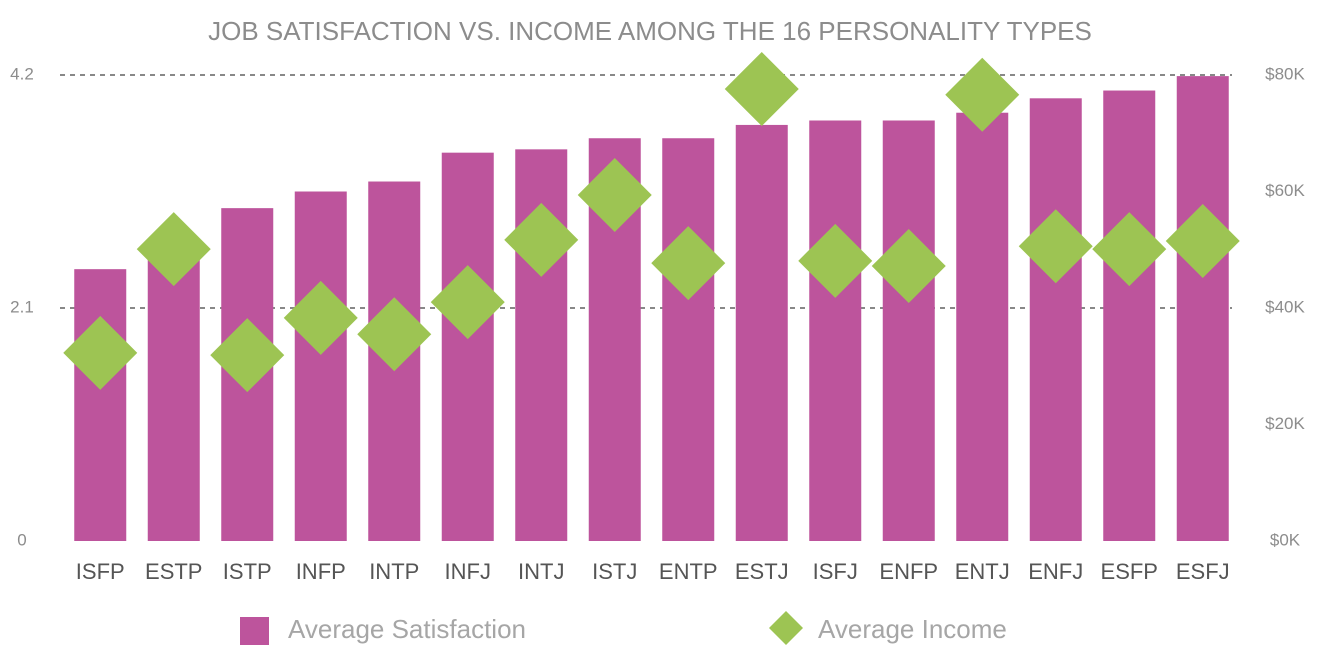  I want to click on x-tick-label: ESTP, so click(173, 571).